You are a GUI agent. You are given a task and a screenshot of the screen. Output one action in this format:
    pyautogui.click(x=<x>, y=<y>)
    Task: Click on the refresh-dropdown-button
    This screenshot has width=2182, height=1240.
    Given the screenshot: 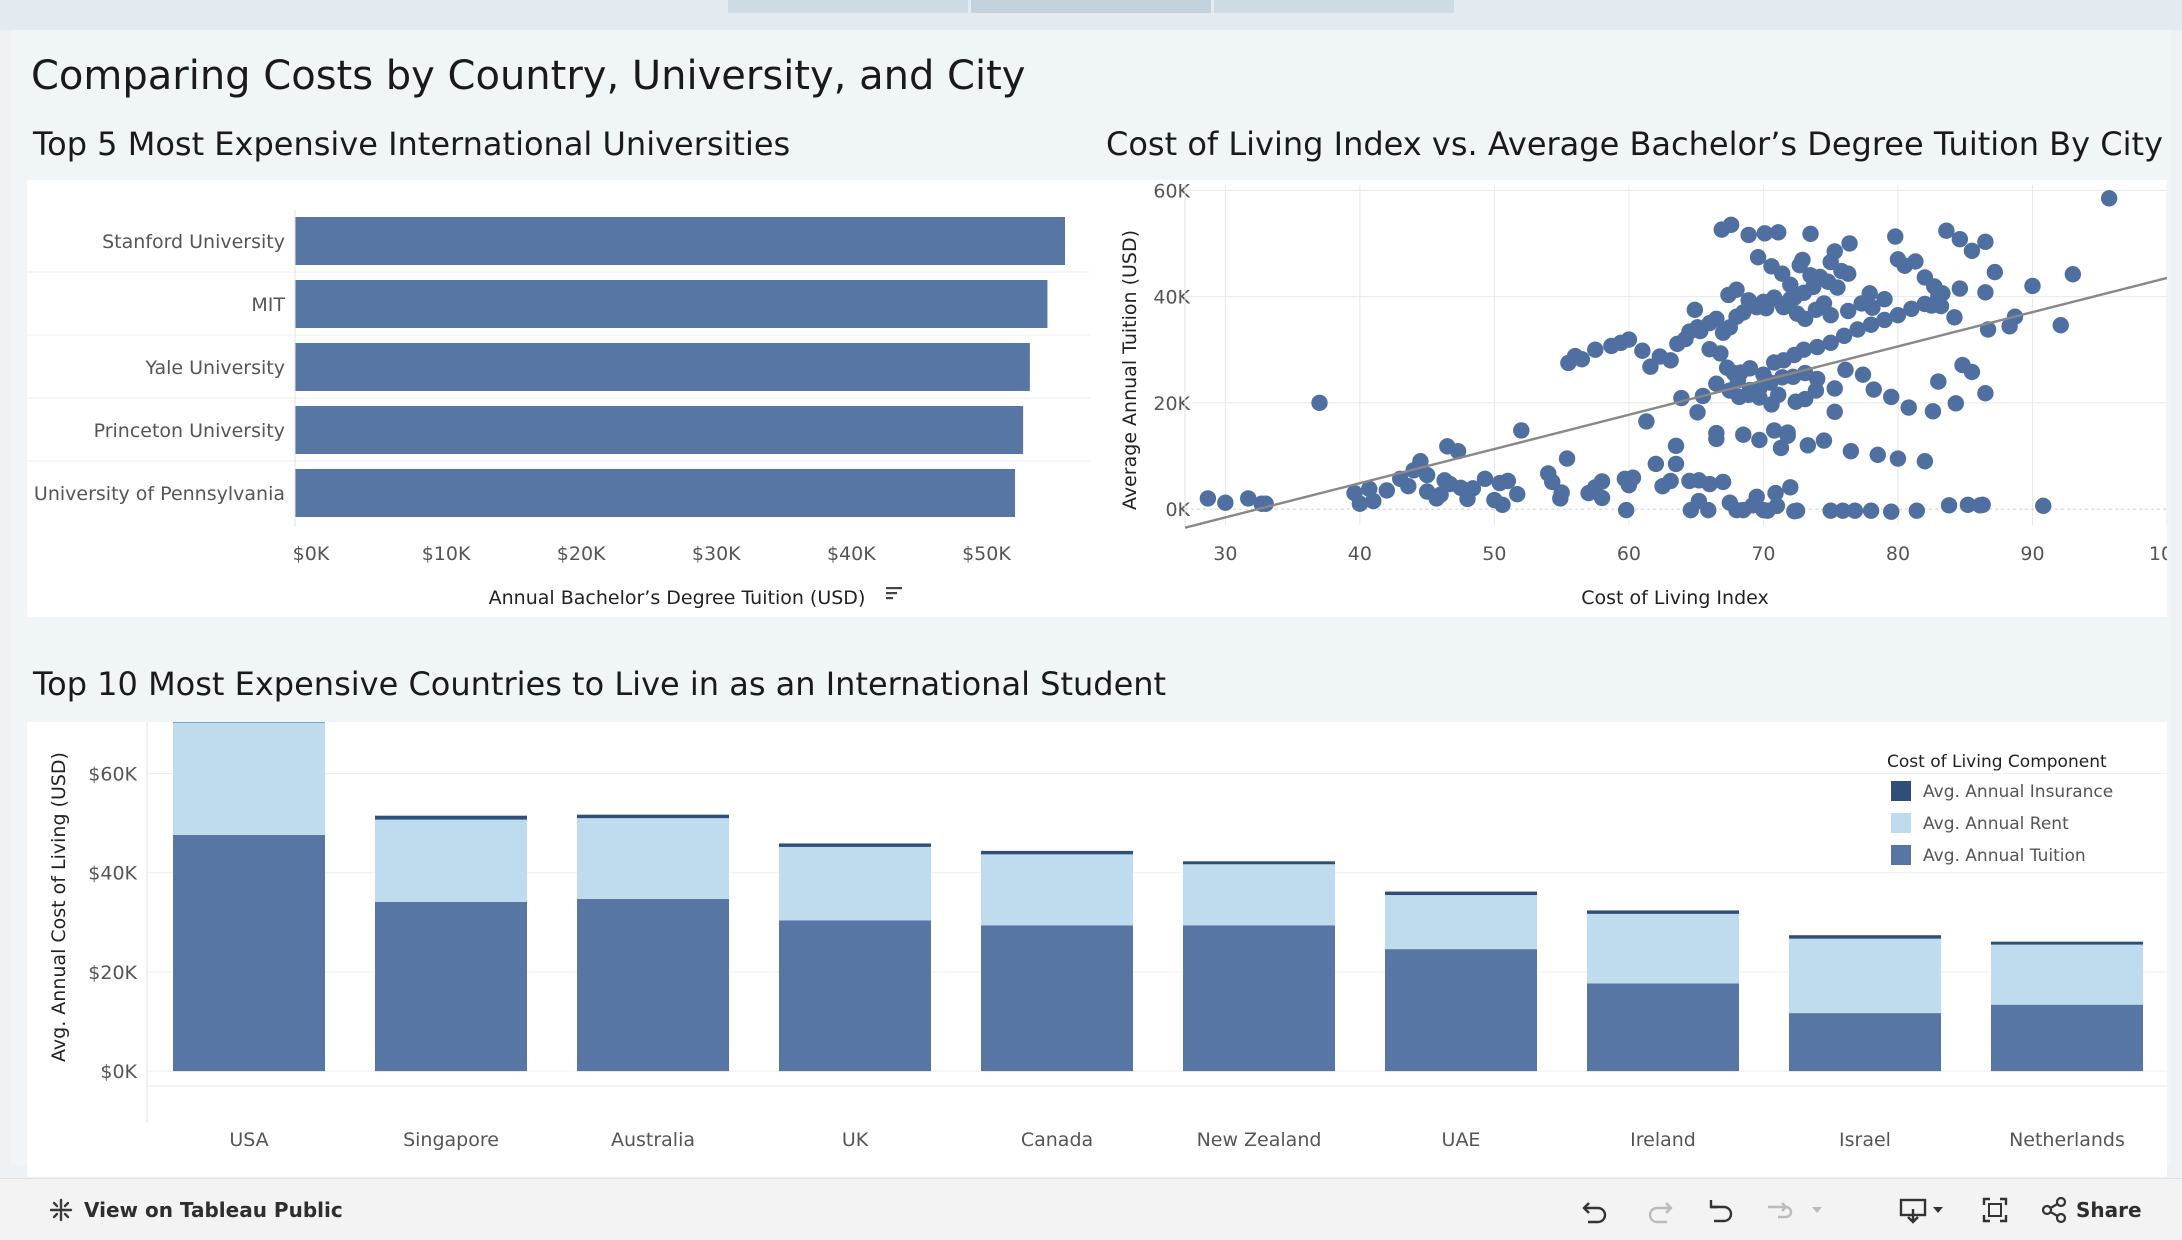 What is the action you would take?
    pyautogui.click(x=1817, y=1210)
    